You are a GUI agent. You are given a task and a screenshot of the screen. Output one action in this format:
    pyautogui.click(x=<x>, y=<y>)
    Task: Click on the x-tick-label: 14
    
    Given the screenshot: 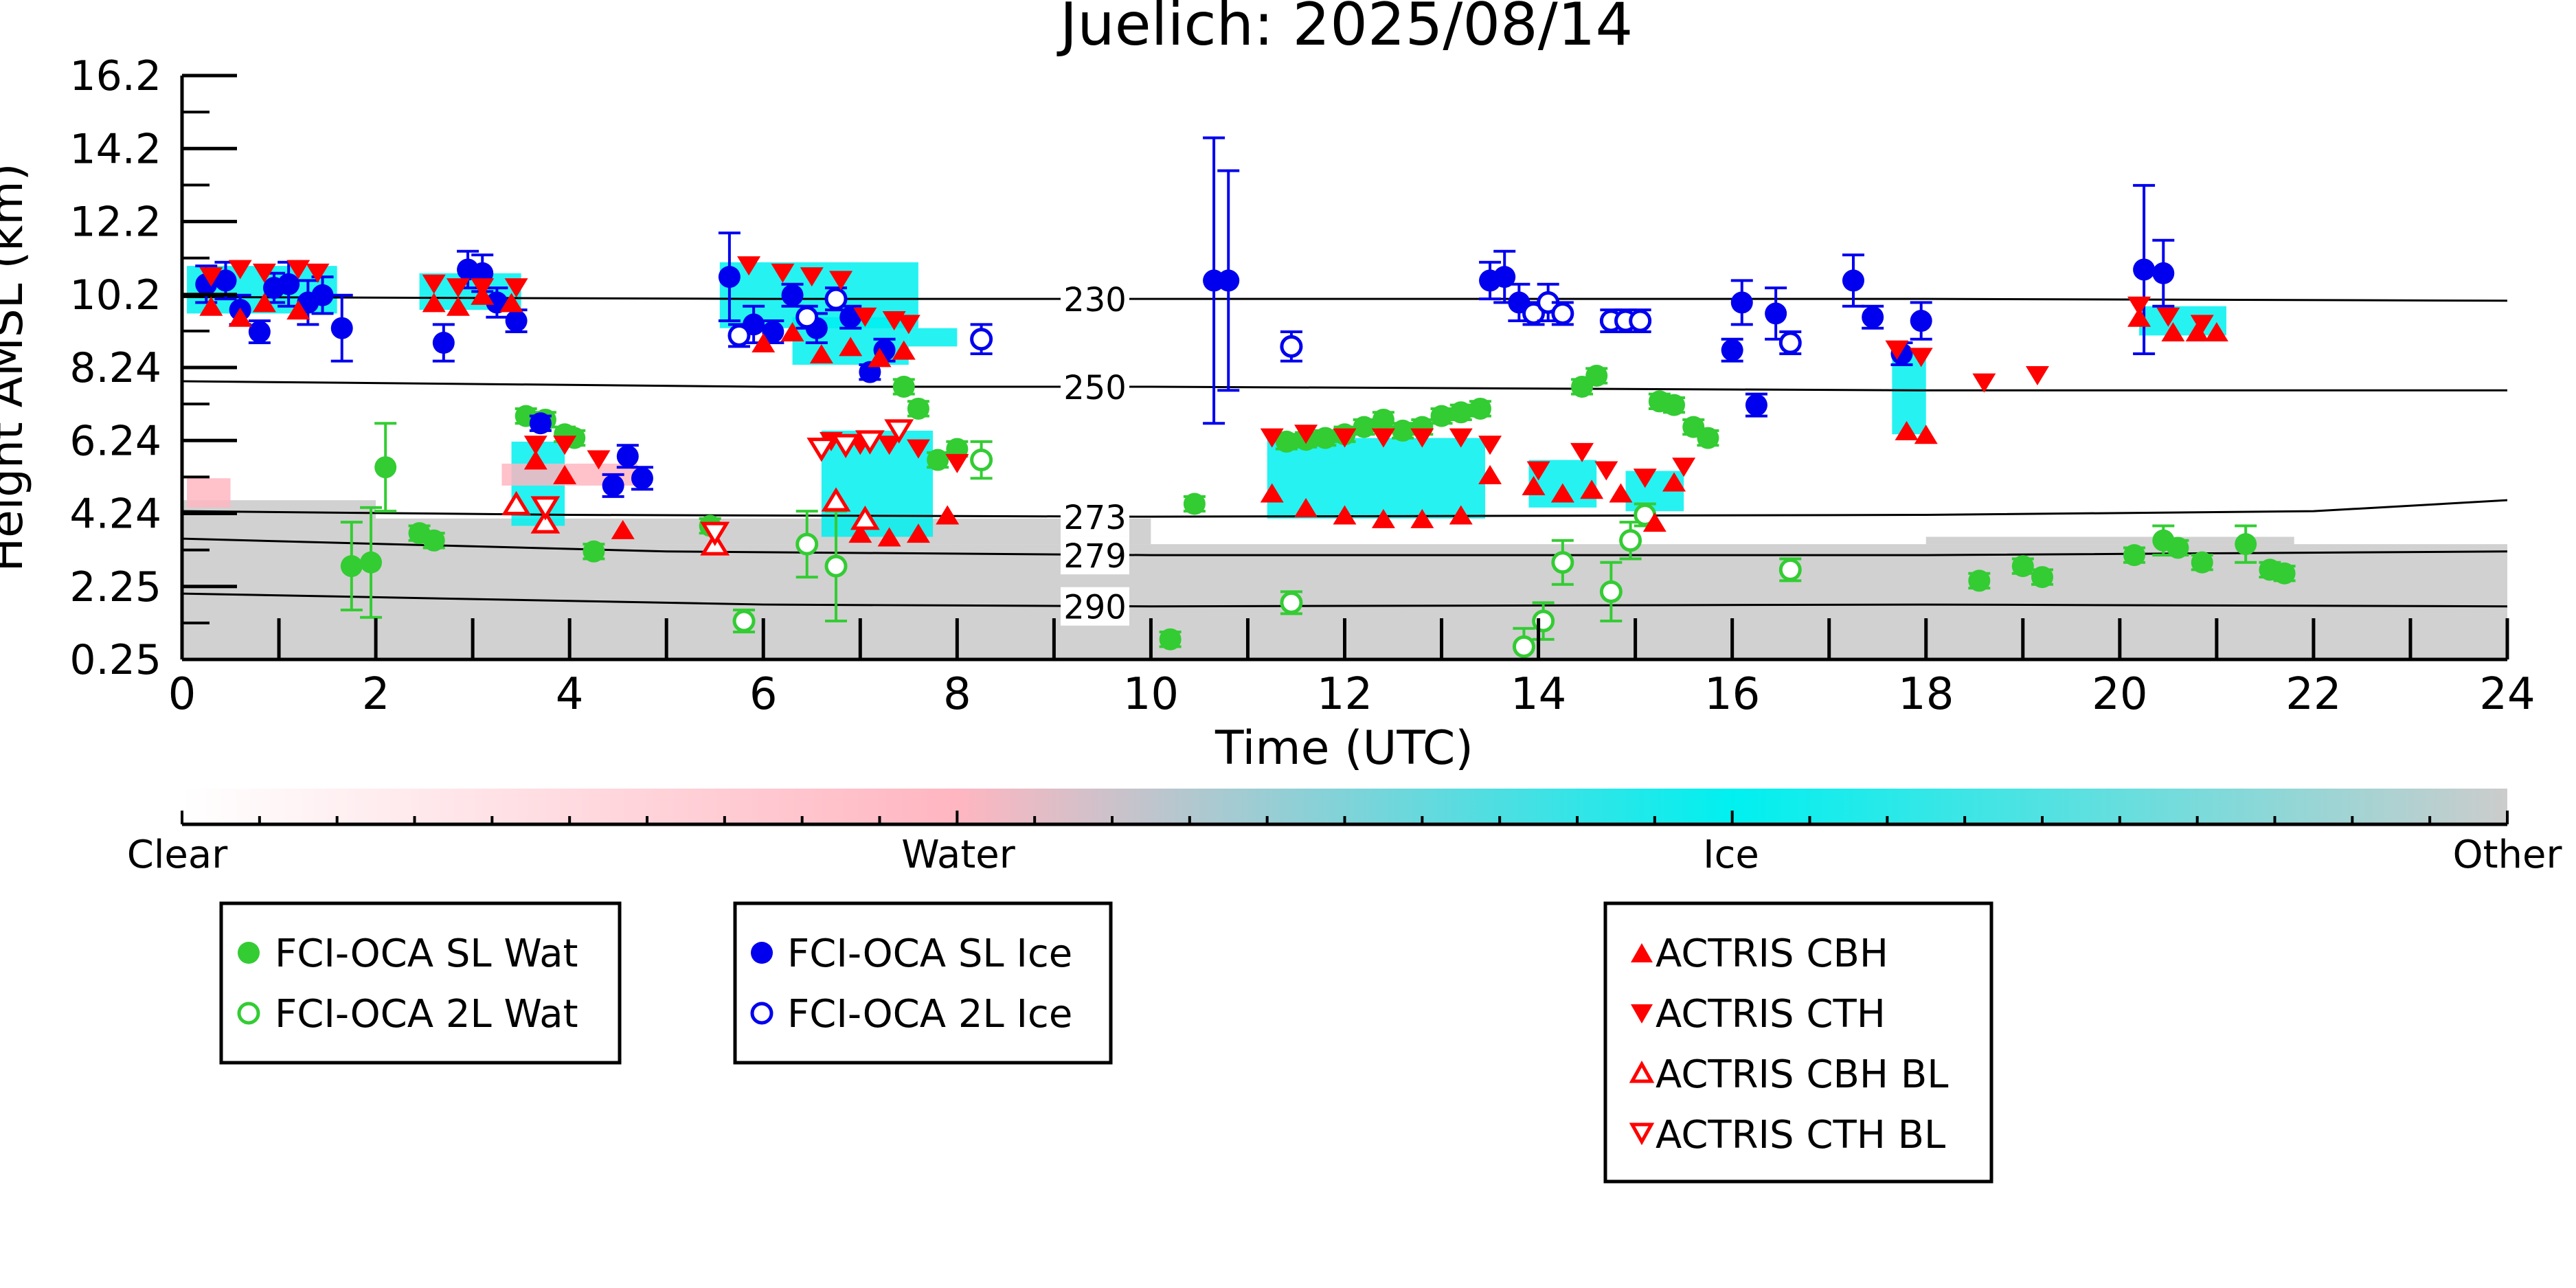 What is the action you would take?
    pyautogui.click(x=1538, y=694)
    